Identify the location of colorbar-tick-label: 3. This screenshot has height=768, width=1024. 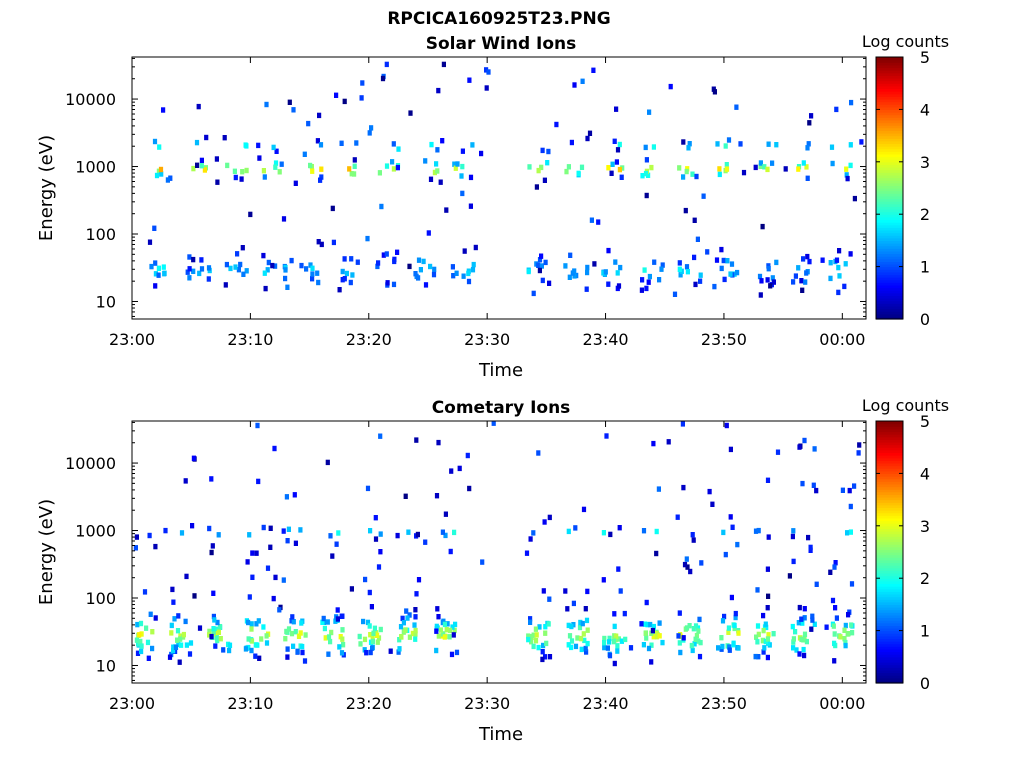
(925, 526).